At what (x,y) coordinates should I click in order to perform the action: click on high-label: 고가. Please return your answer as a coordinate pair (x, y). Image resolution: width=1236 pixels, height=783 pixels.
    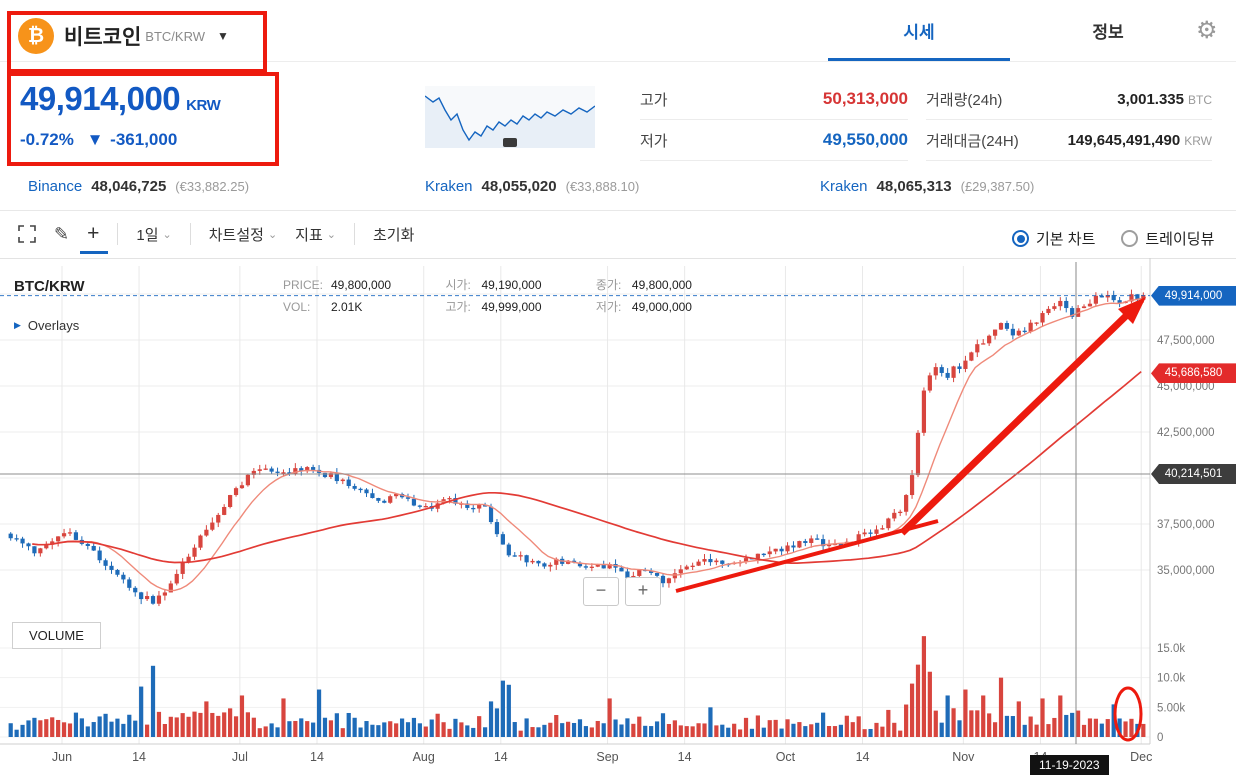
    Looking at the image, I should click on (654, 100).